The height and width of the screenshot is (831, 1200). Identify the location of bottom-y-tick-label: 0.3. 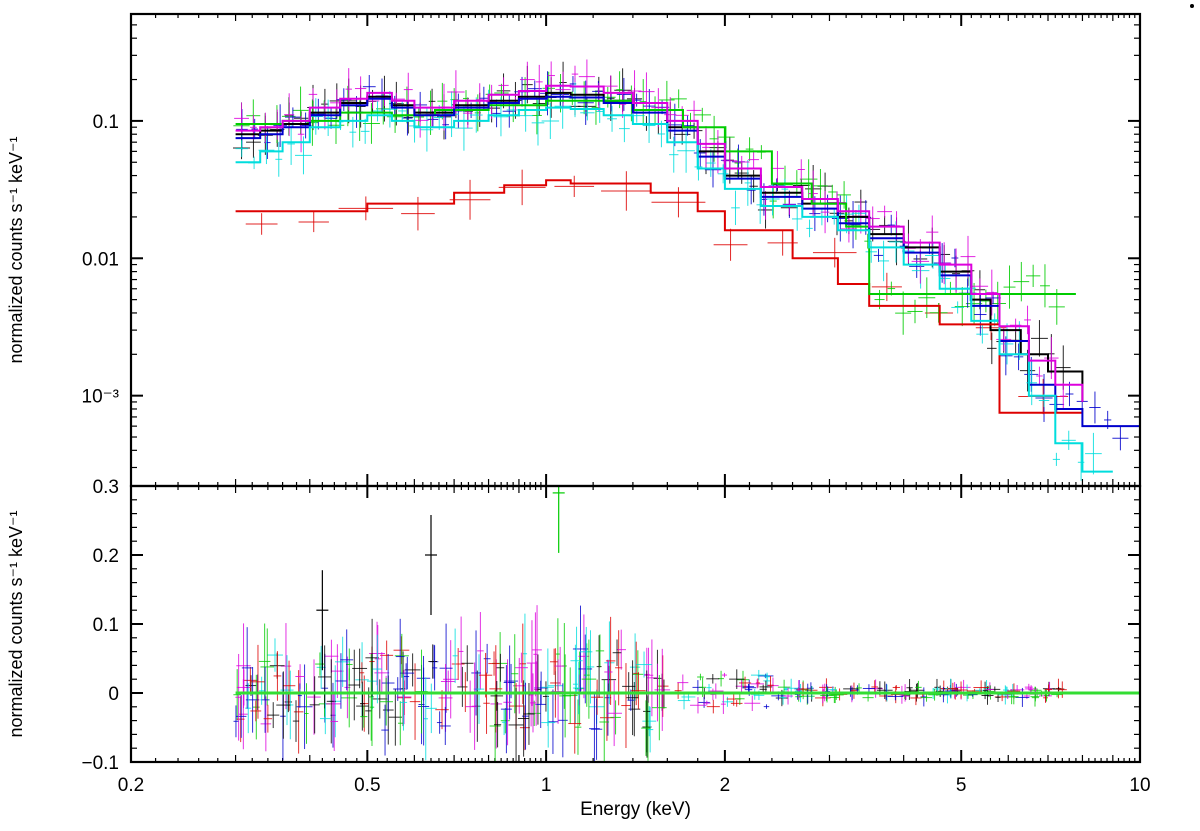
(106, 487).